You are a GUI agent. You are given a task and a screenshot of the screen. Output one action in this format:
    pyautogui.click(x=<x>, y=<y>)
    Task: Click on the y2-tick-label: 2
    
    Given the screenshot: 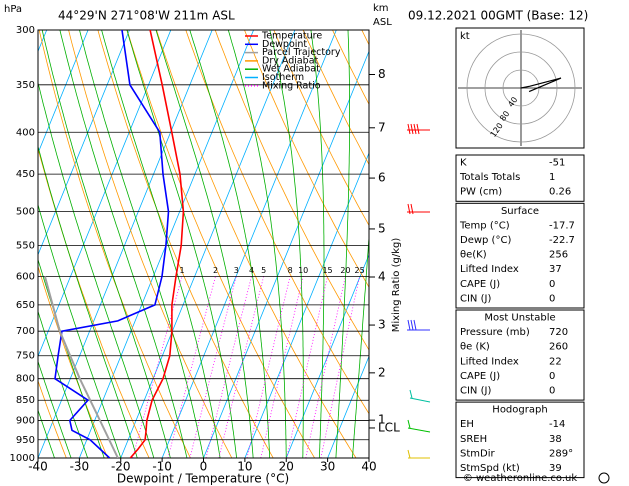 What is the action you would take?
    pyautogui.click(x=382, y=372)
    